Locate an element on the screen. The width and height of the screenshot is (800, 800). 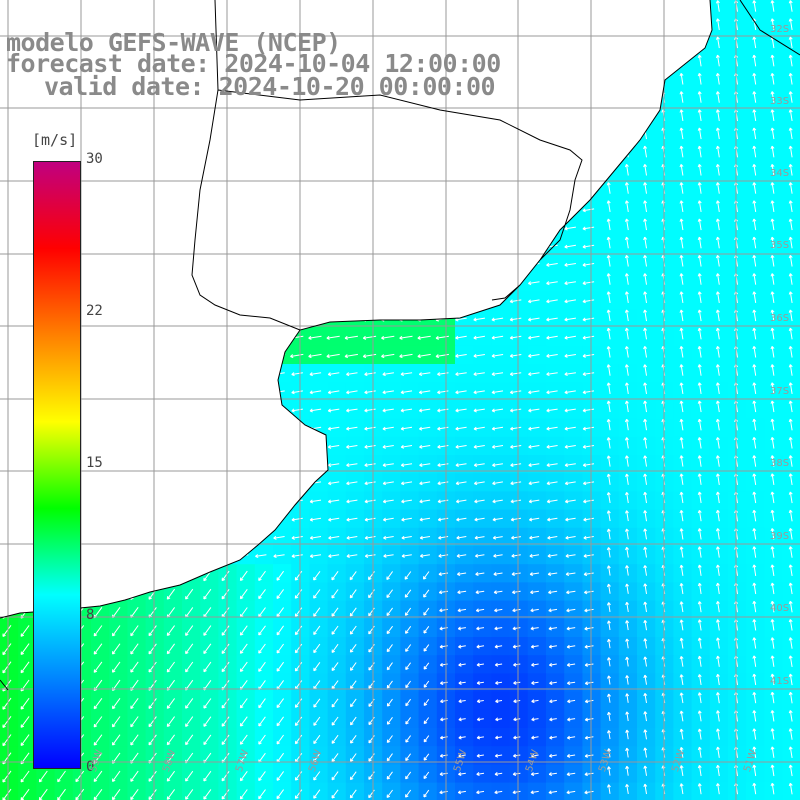
colorbar-tick: 15 is located at coordinates (94, 463).